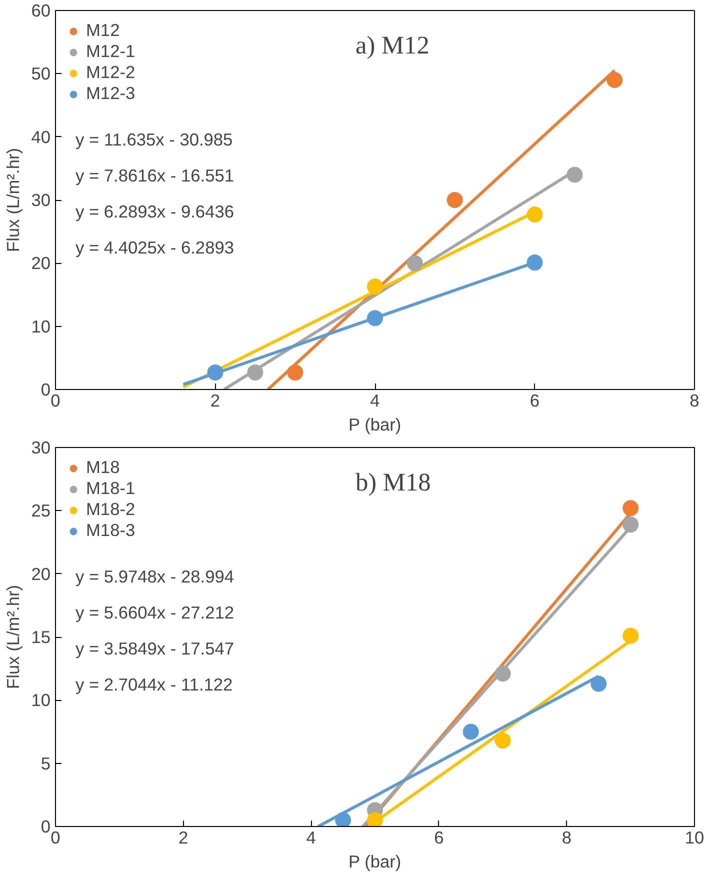  Describe the element at coordinates (154, 684) in the screenshot. I see `annotation: y = 2.7044x - 11.122` at that location.